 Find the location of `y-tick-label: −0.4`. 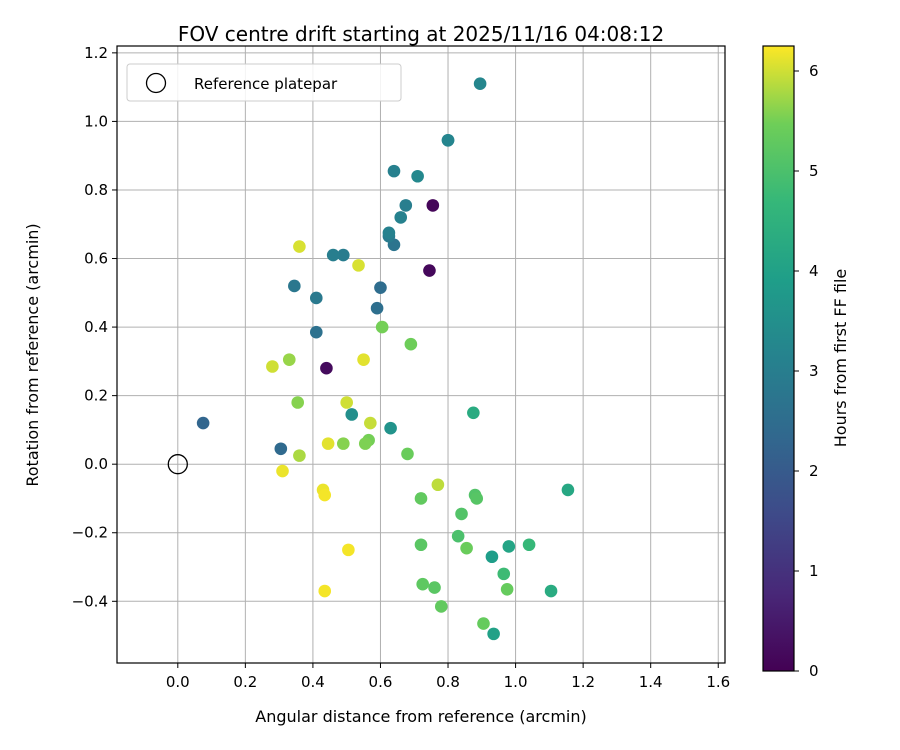

y-tick-label: −0.4 is located at coordinates (90, 601).